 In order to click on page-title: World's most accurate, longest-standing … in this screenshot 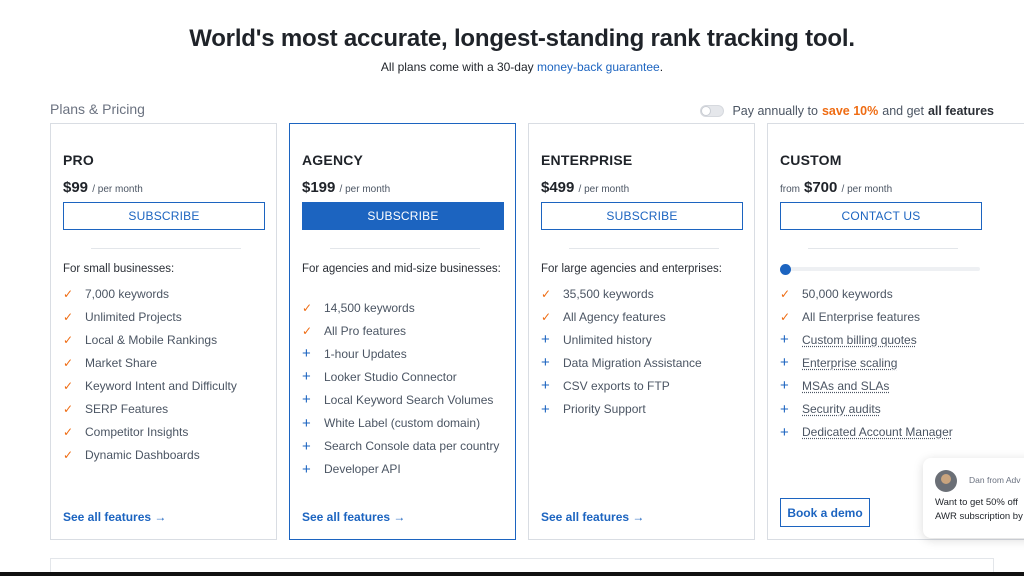, I will do `click(522, 38)`.